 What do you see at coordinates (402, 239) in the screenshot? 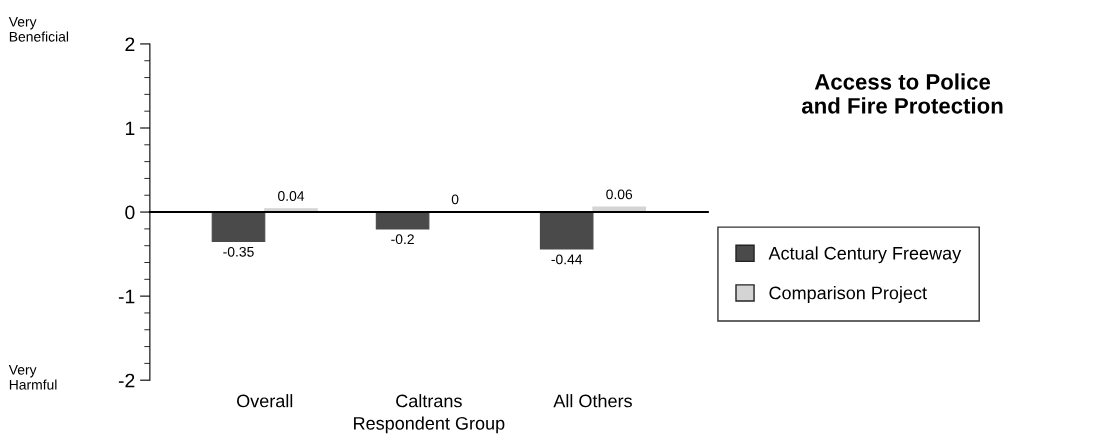
I see `data-label: -0.2` at bounding box center [402, 239].